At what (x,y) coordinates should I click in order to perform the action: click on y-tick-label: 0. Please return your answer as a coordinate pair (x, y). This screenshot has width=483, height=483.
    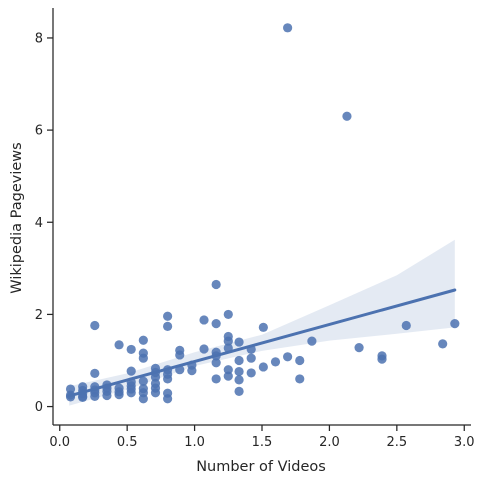
    Looking at the image, I should click on (39, 407).